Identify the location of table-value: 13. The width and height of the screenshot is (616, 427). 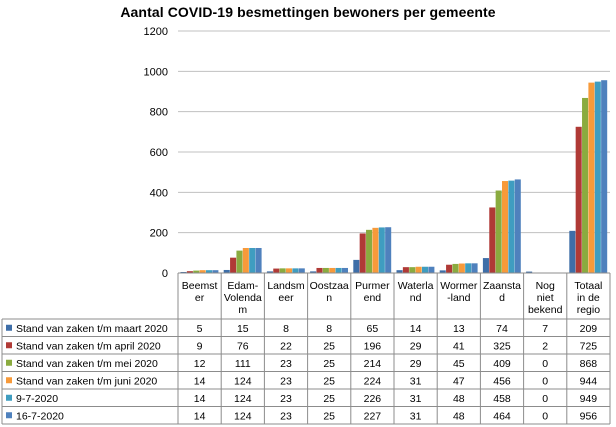
(459, 329).